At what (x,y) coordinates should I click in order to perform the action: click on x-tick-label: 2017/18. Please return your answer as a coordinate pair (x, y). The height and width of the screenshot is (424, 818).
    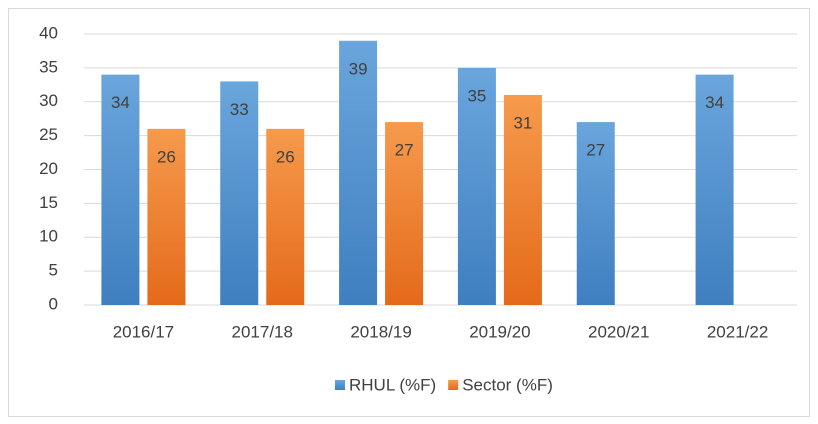
    Looking at the image, I should click on (262, 331).